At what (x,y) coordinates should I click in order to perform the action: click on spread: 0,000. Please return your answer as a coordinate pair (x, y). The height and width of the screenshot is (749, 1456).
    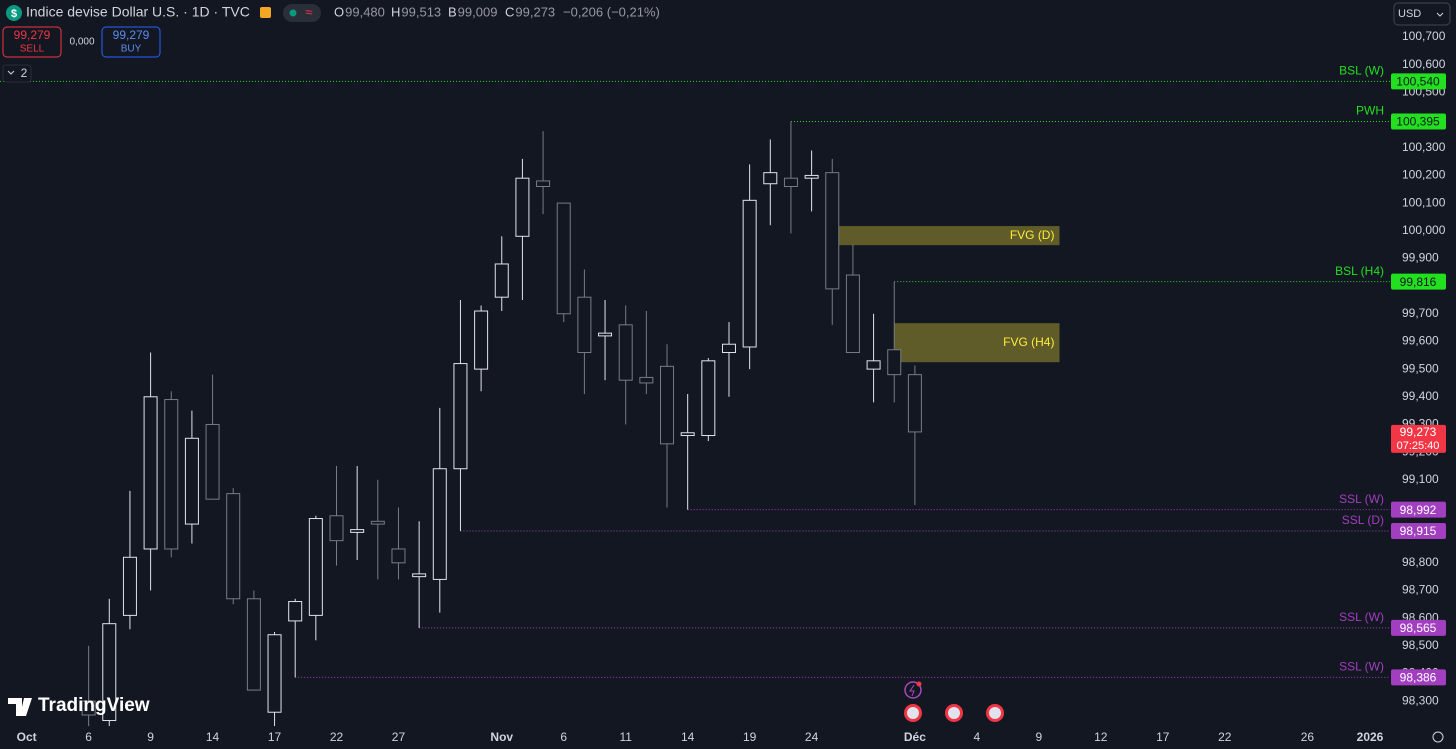
    Looking at the image, I should click on (81, 42).